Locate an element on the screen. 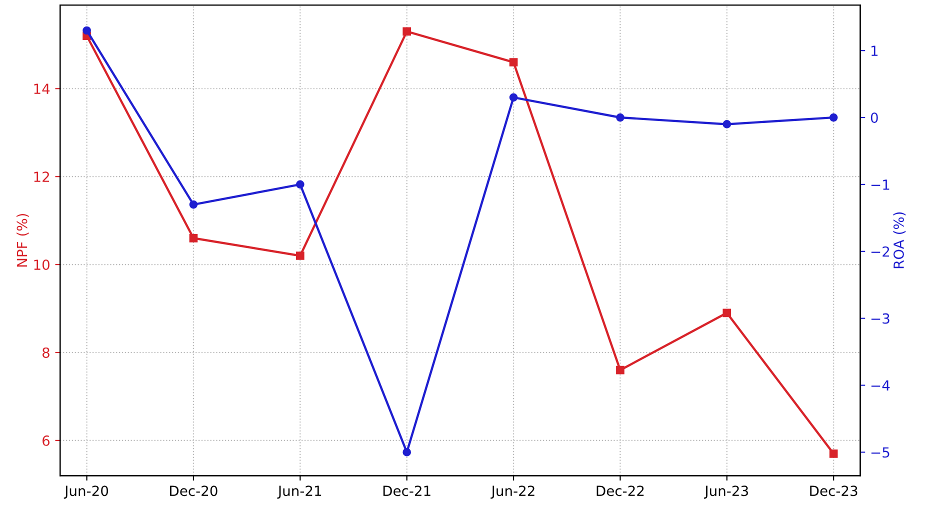 Image resolution: width=925 pixels, height=506 pixels. x-tick-label: Dec-20 is located at coordinates (194, 491).